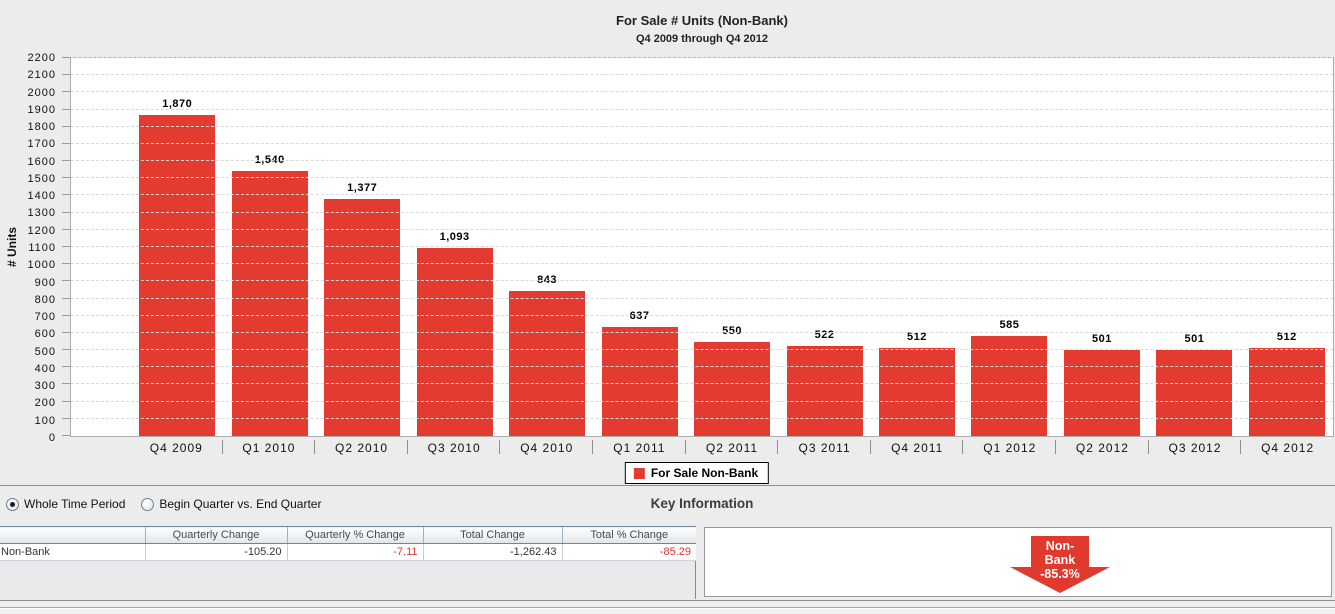  Describe the element at coordinates (215, 552) in the screenshot. I see `quarterly-change-cell: -105.20` at that location.